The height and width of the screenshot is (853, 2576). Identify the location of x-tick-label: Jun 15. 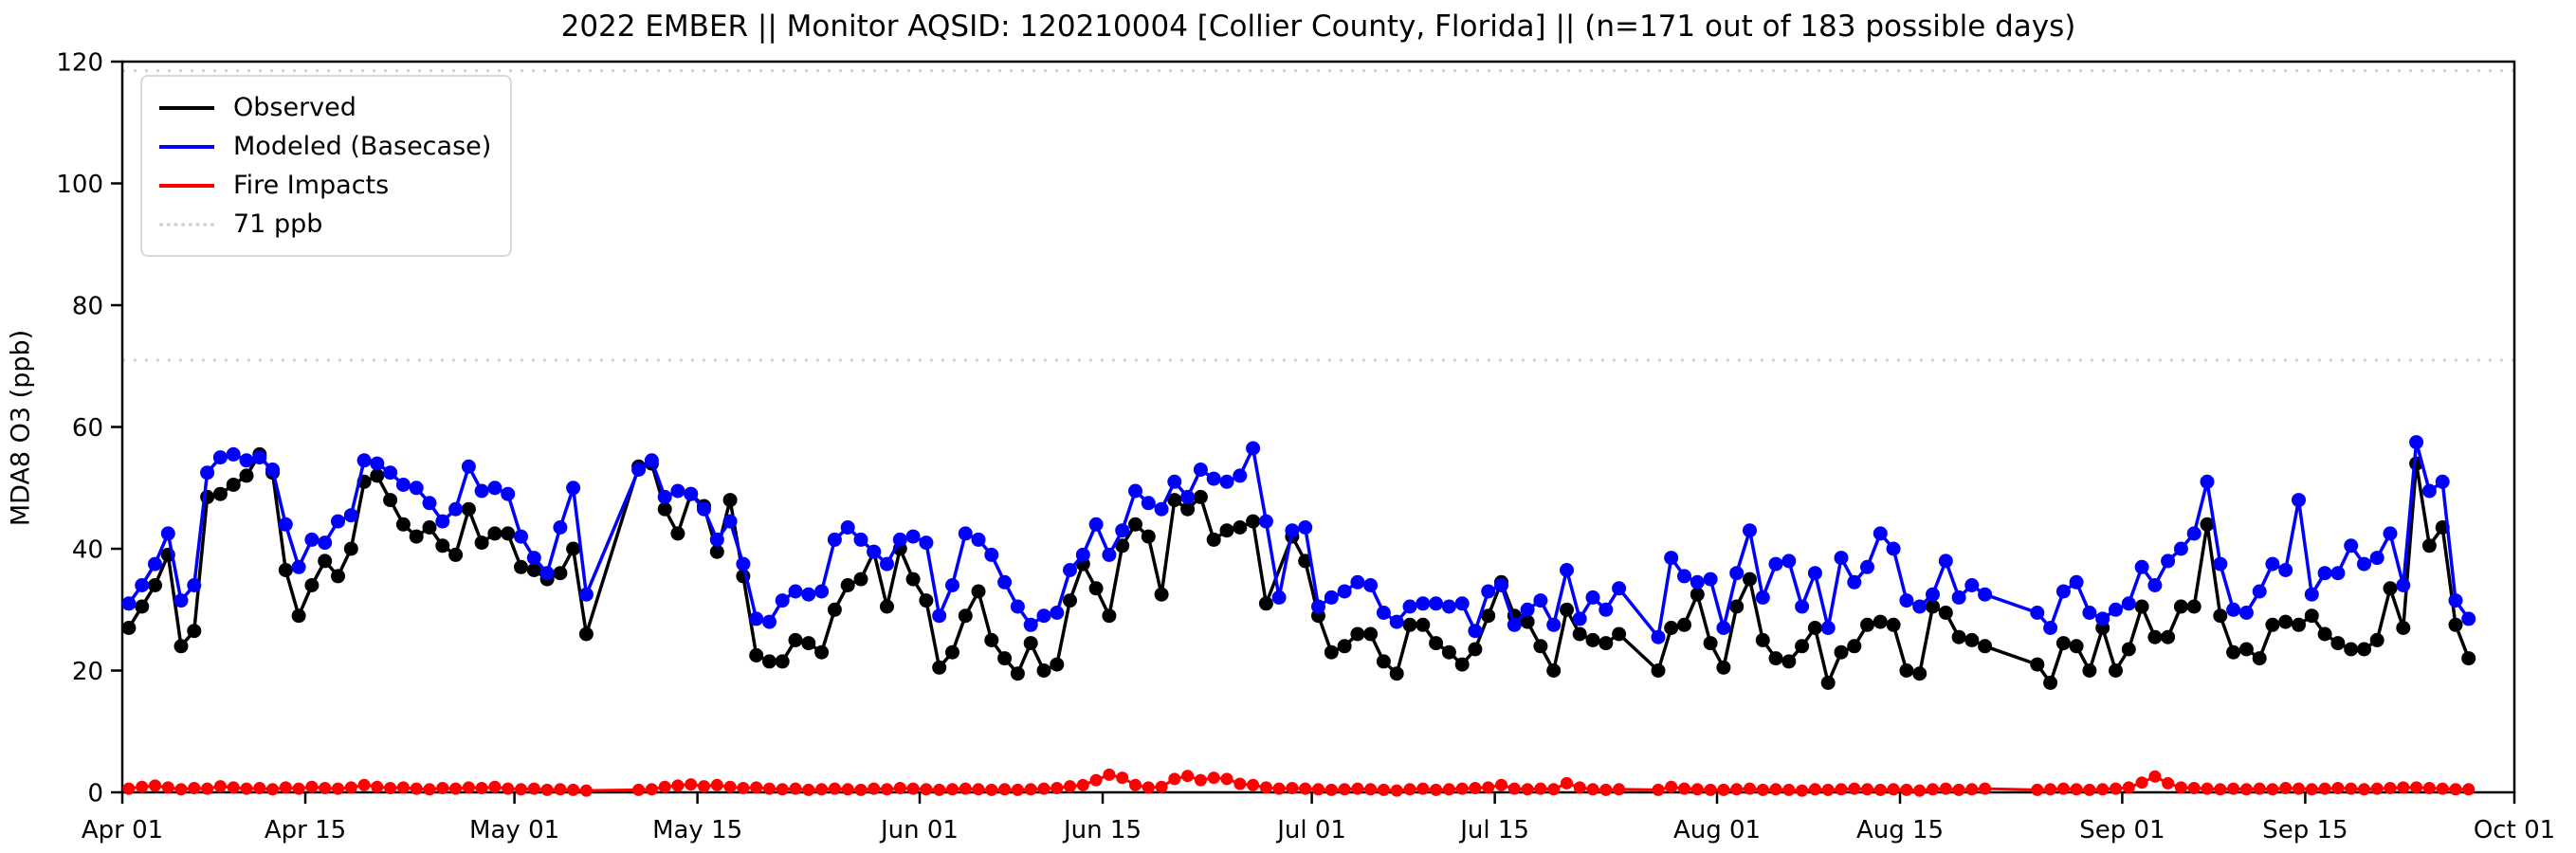
(1102, 830).